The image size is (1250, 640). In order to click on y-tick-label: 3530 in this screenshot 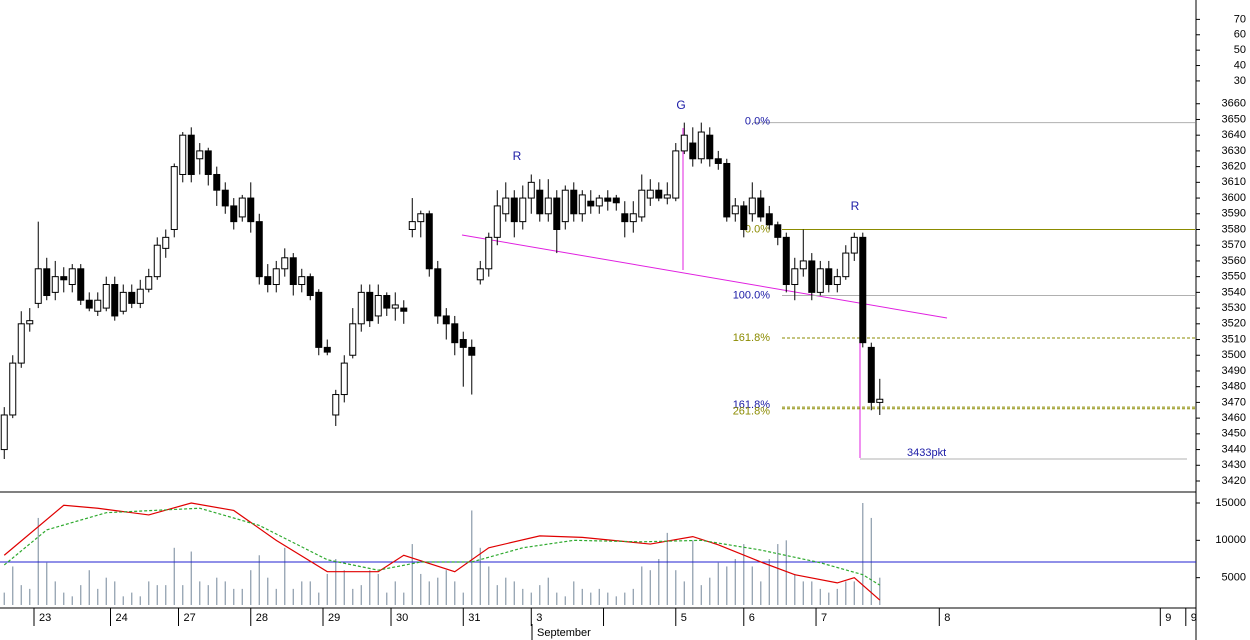, I will do `click(1234, 308)`.